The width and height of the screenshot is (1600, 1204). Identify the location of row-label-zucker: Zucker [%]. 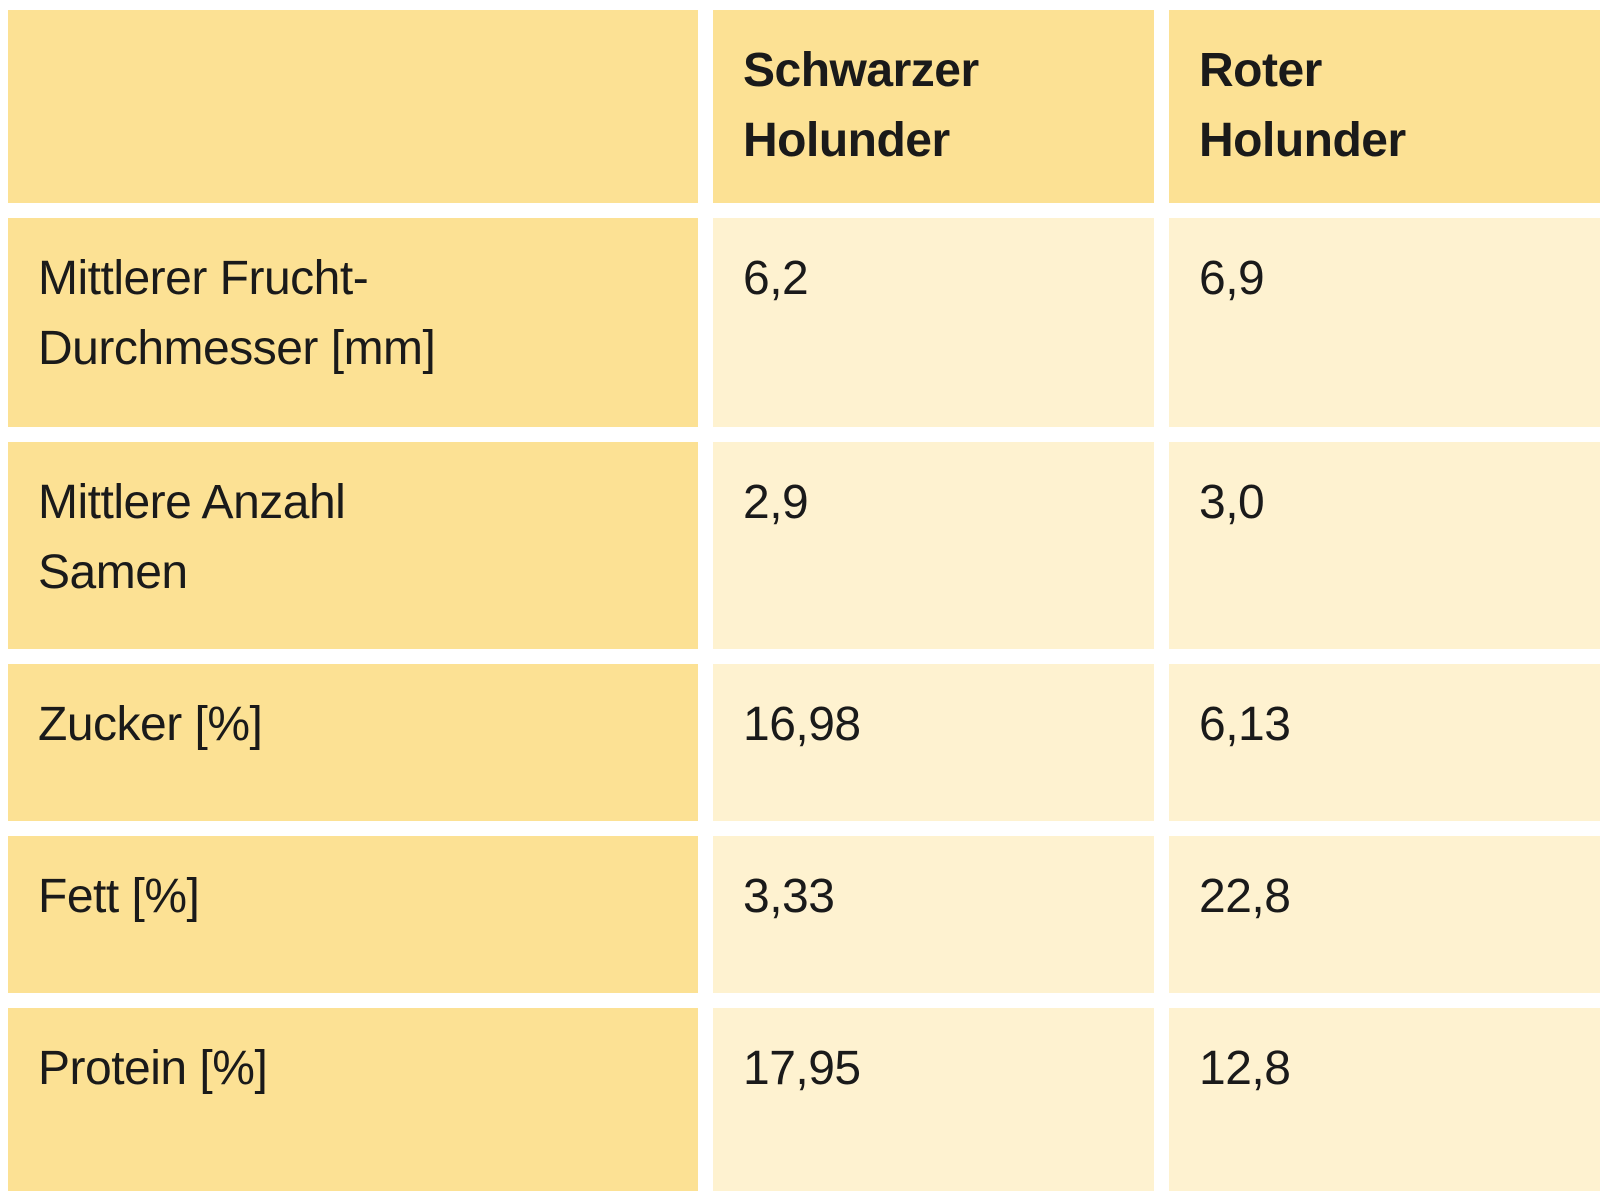
(353, 742).